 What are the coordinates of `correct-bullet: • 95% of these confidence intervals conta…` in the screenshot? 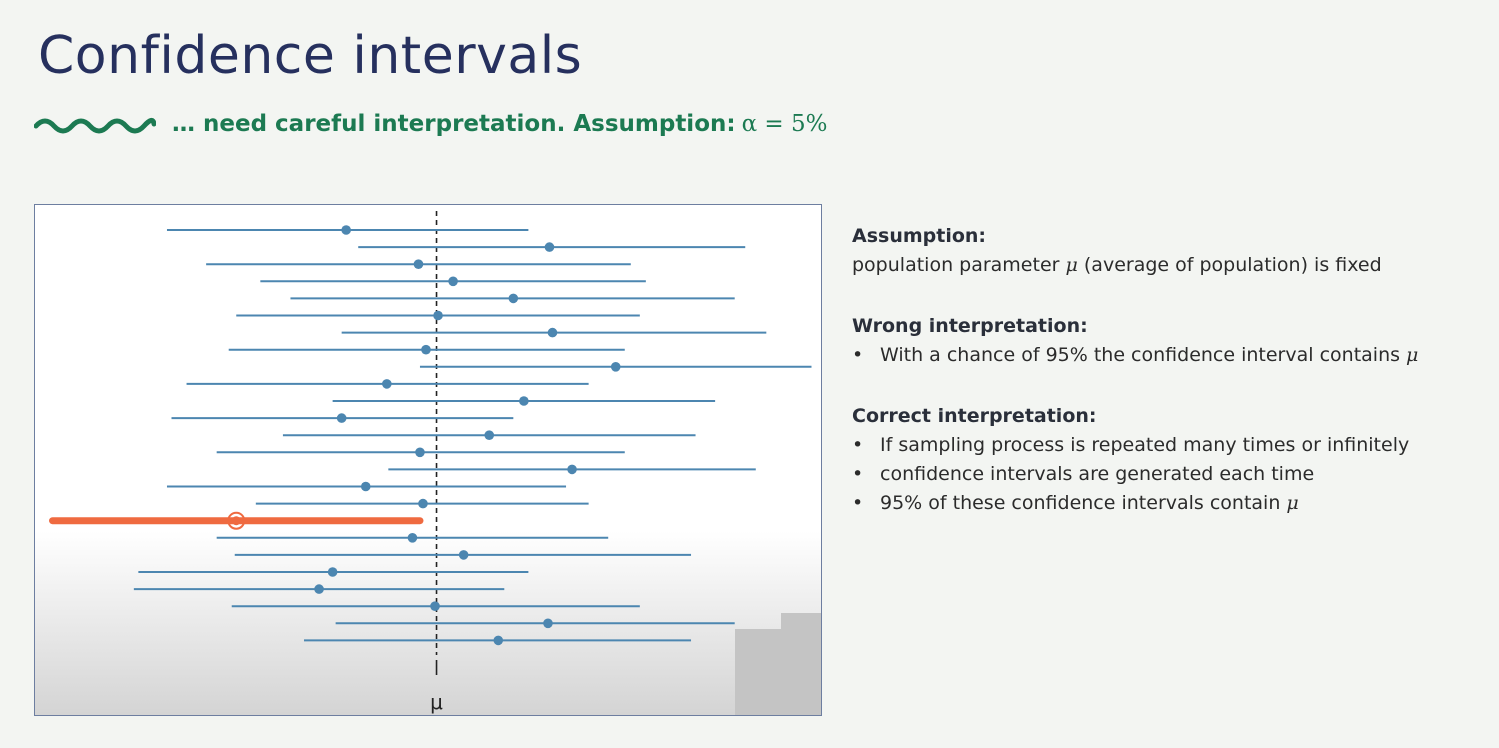 It's located at (1162, 503).